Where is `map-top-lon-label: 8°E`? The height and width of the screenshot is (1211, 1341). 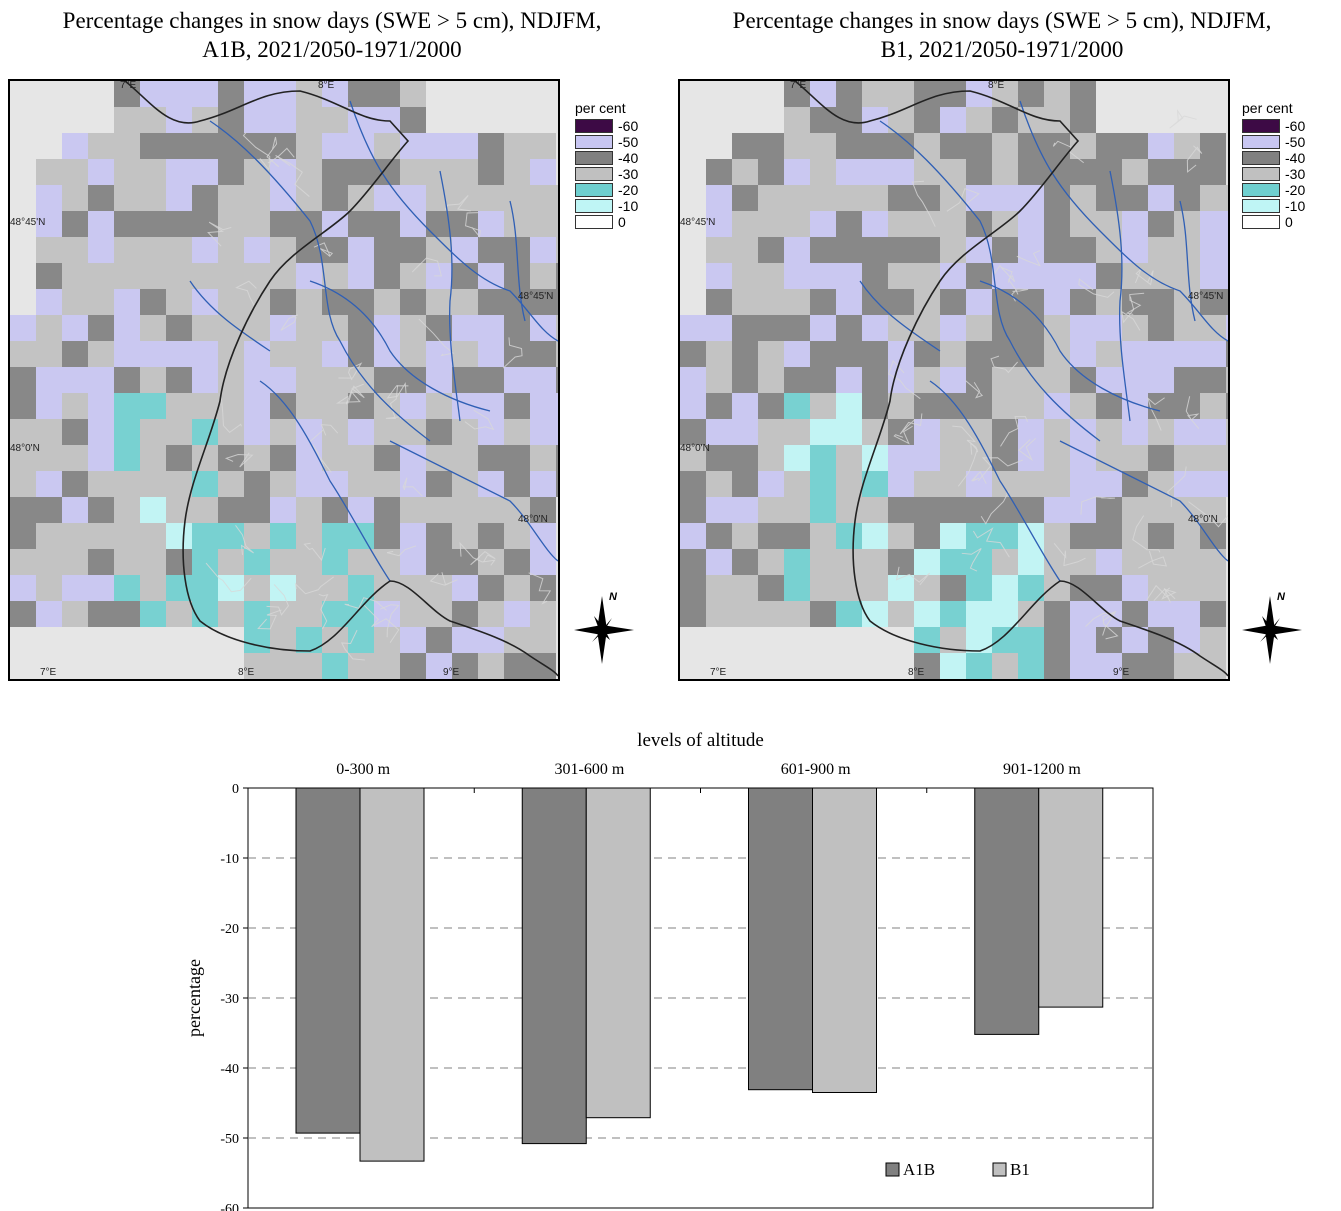 map-top-lon-label: 8°E is located at coordinates (326, 85).